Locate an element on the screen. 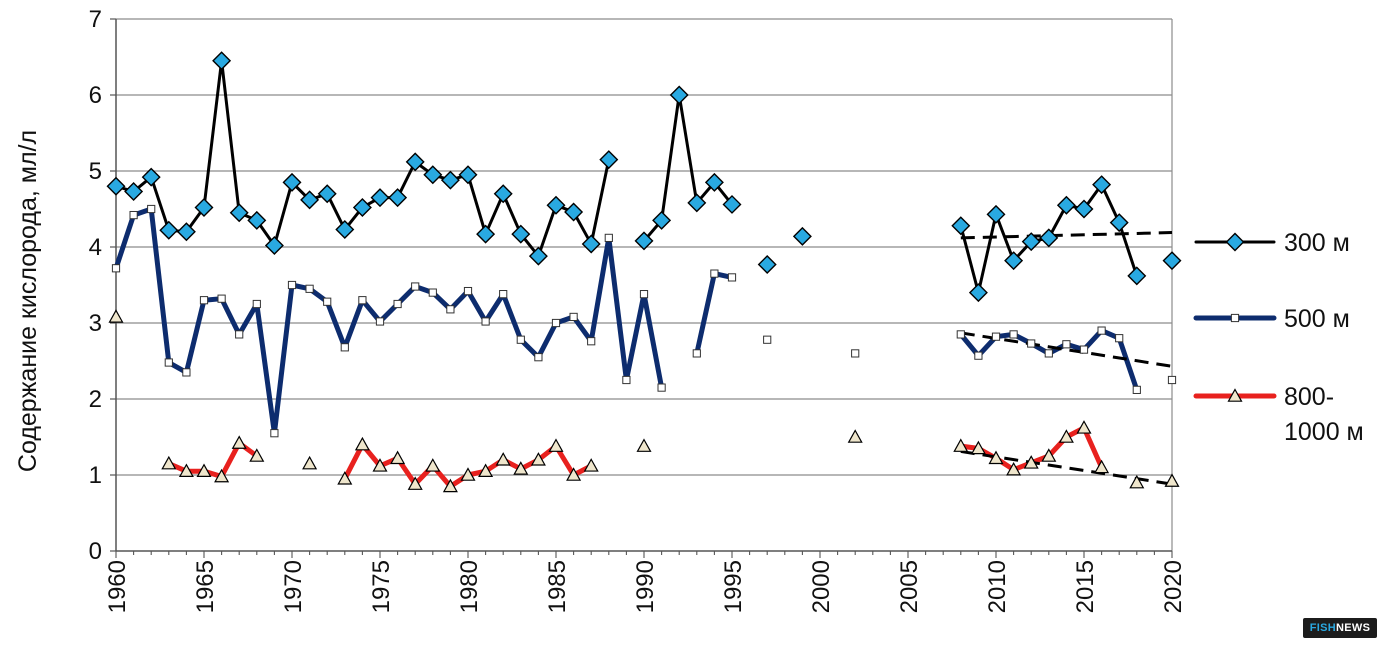 The width and height of the screenshot is (1387, 648). x-tick-label: 1965 is located at coordinates (205, 586).